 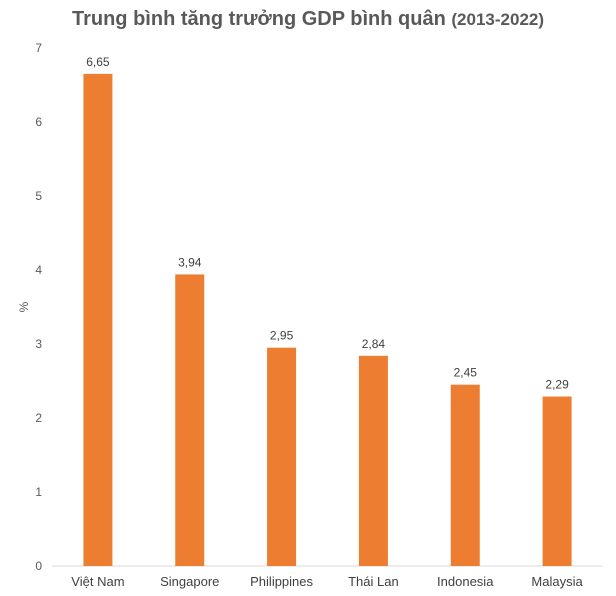 I want to click on y-tick-label: 1, so click(x=38, y=492).